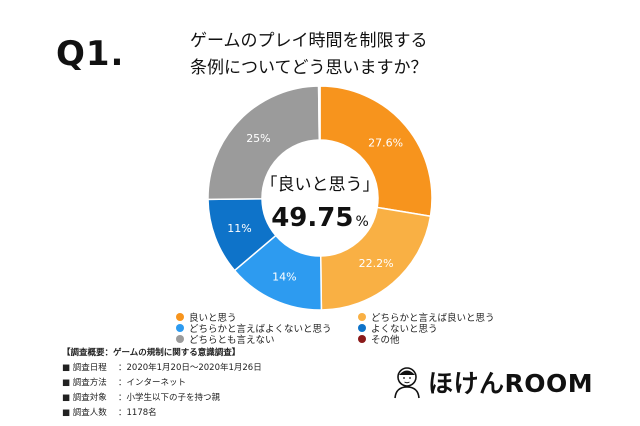 This screenshot has height=426, width=640. What do you see at coordinates (433, 318) in the screenshot?
I see `legend-label: どちらかと言えば良いと思う` at bounding box center [433, 318].